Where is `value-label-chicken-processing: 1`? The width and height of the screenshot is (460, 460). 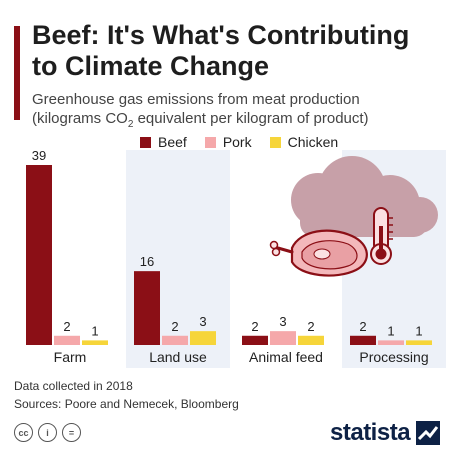 value-label-chicken-processing: 1 is located at coordinates (418, 330).